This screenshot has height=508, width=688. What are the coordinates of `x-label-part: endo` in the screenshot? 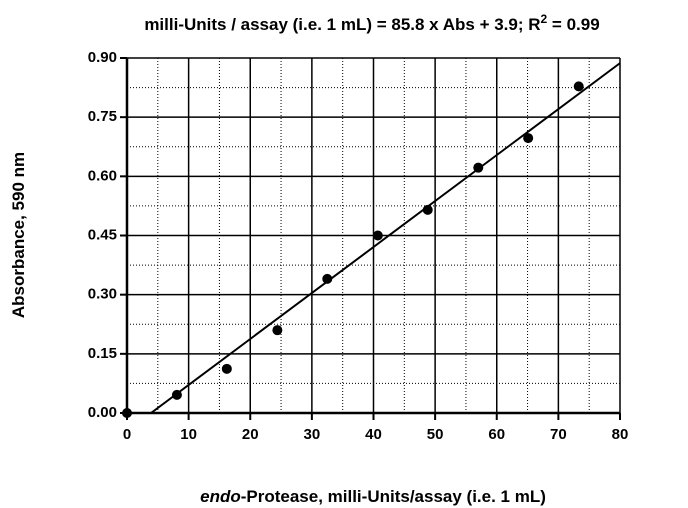 It's located at (220, 496).